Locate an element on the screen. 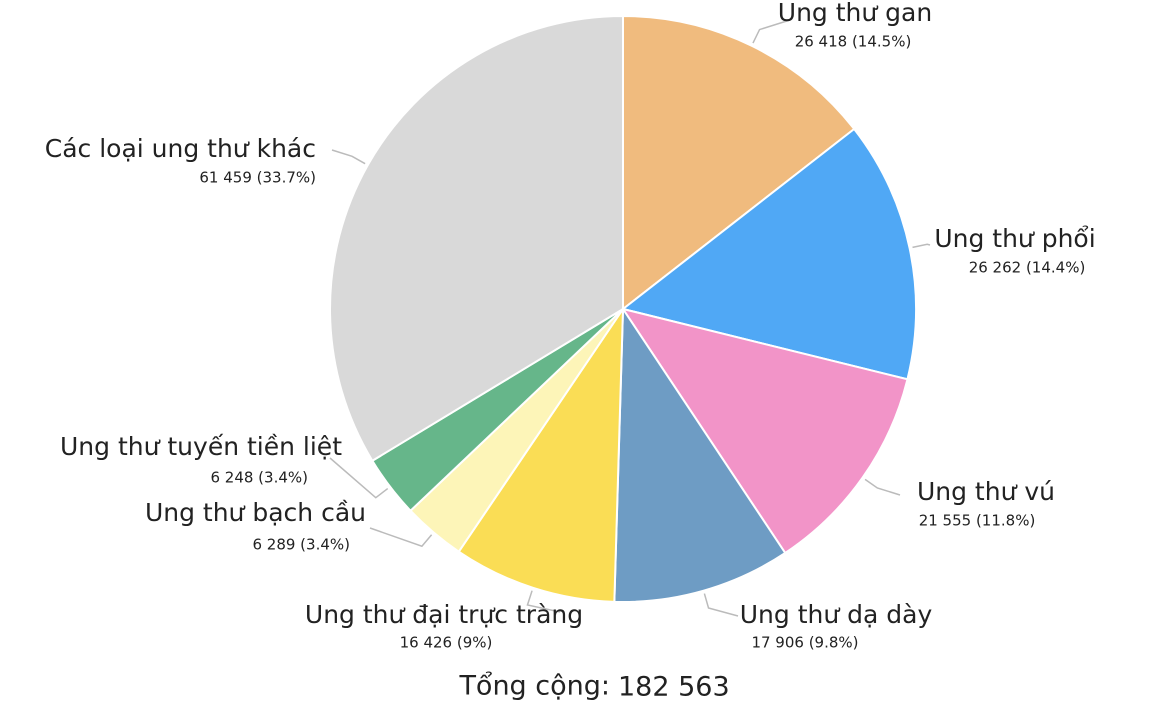  slice-label: Ung thư đại trực tràng is located at coordinates (444, 614).